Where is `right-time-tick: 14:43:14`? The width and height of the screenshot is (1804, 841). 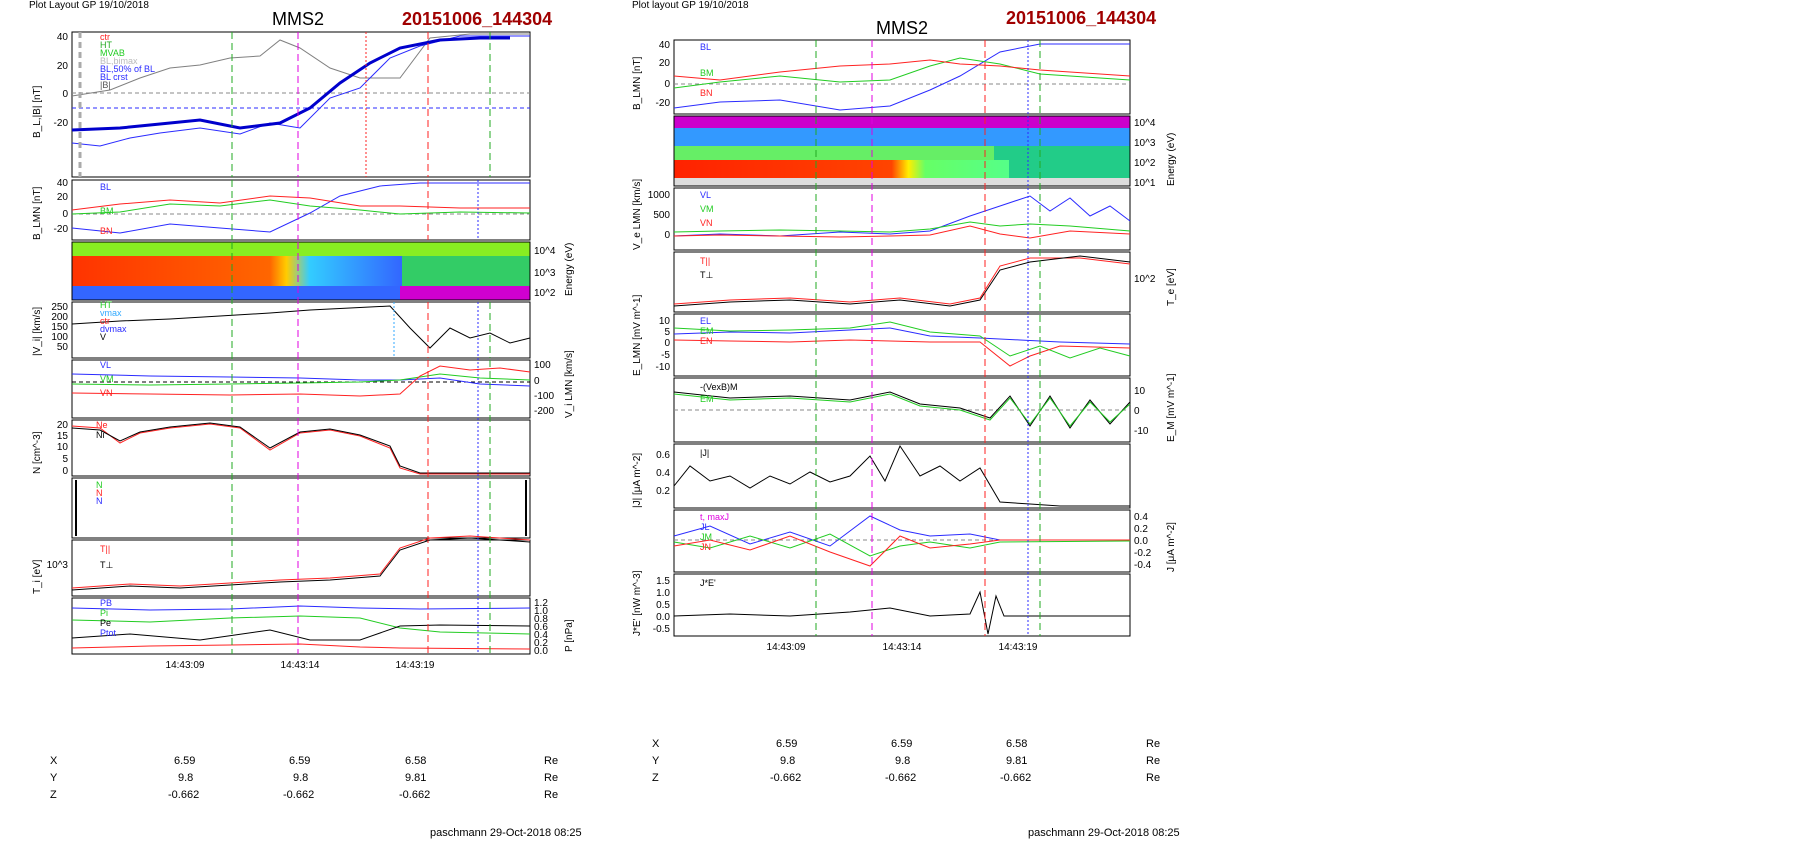 right-time-tick: 14:43:14 is located at coordinates (902, 647).